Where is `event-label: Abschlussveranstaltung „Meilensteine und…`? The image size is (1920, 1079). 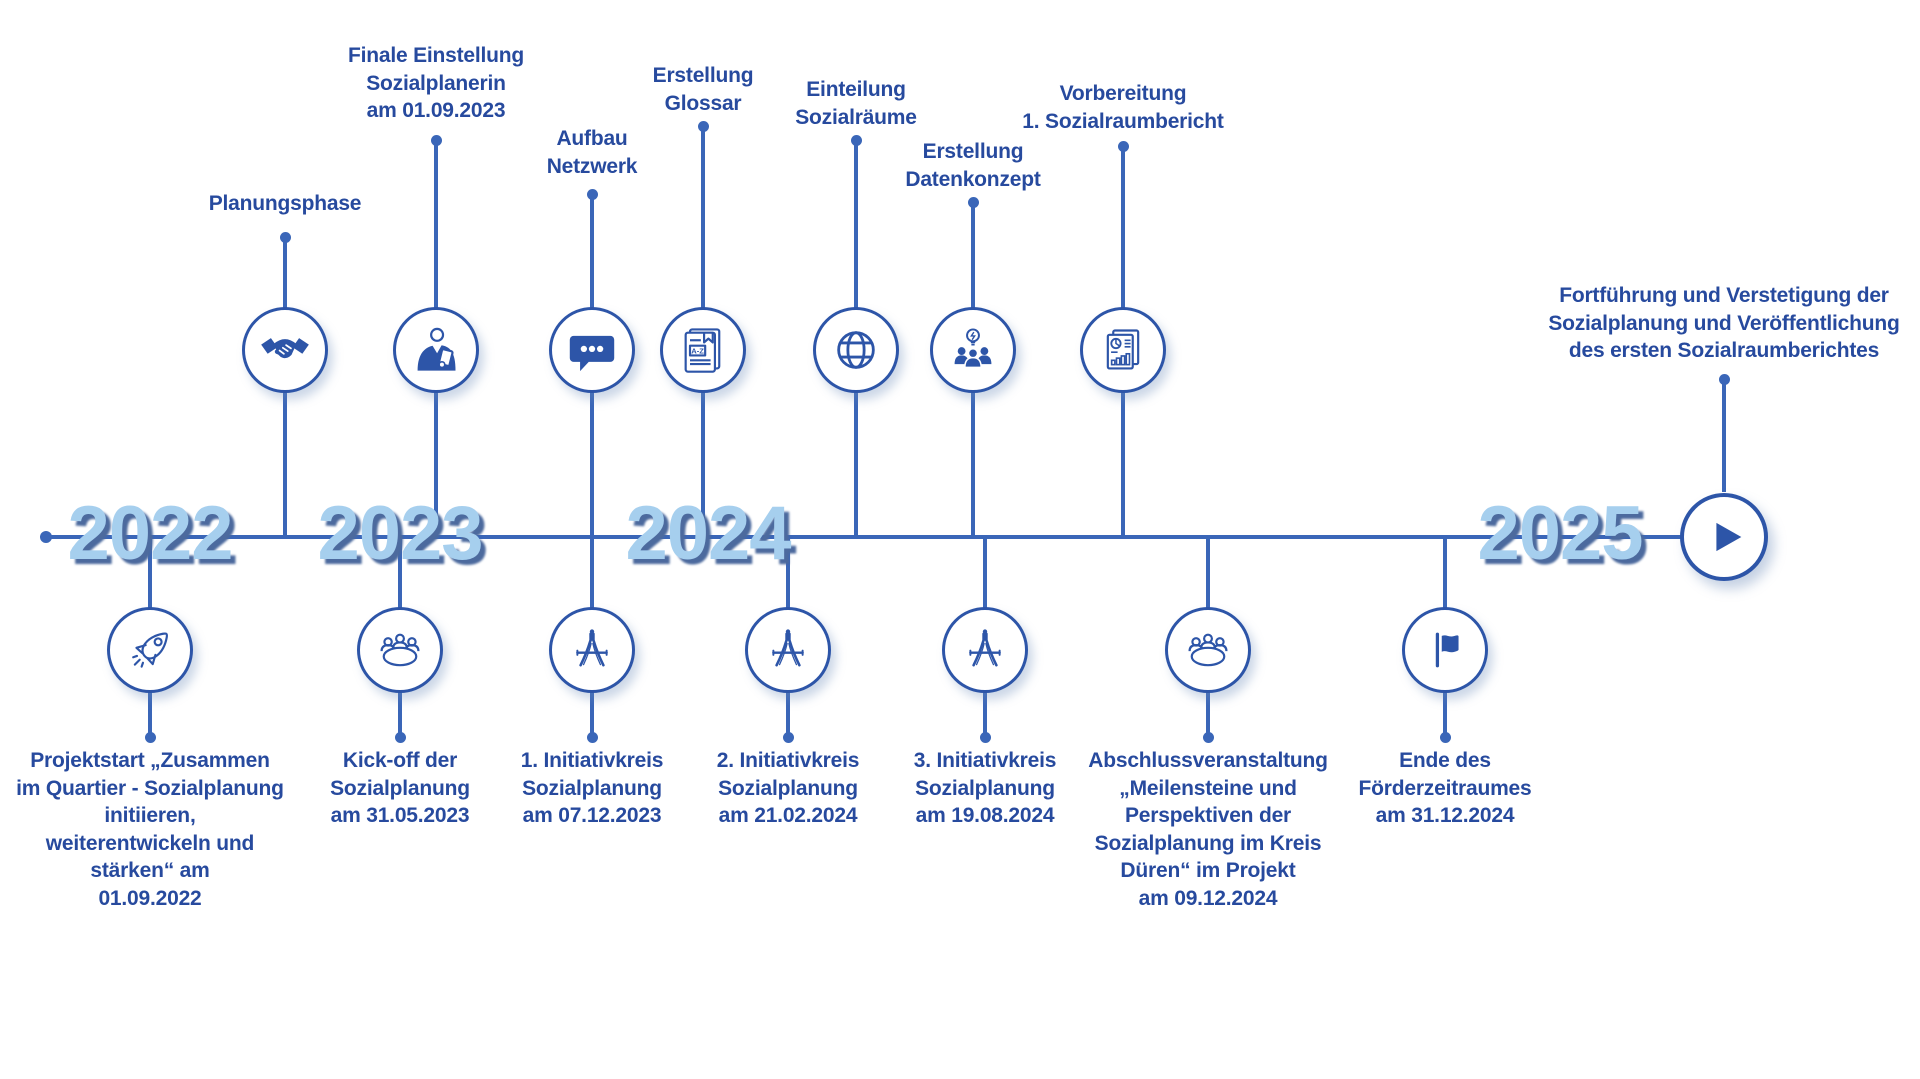
event-label: Abschlussveranstaltung „Meilensteine und… is located at coordinates (1208, 829).